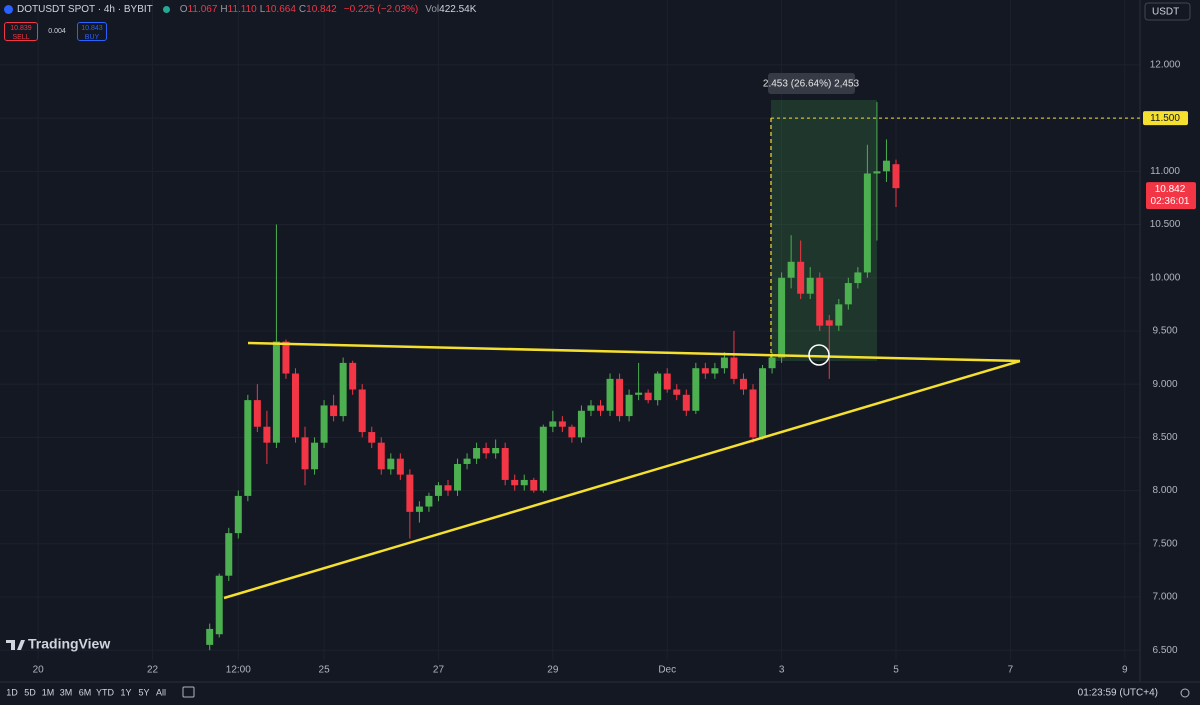  What do you see at coordinates (302, 9) in the screenshot?
I see `ohlc-key: C` at bounding box center [302, 9].